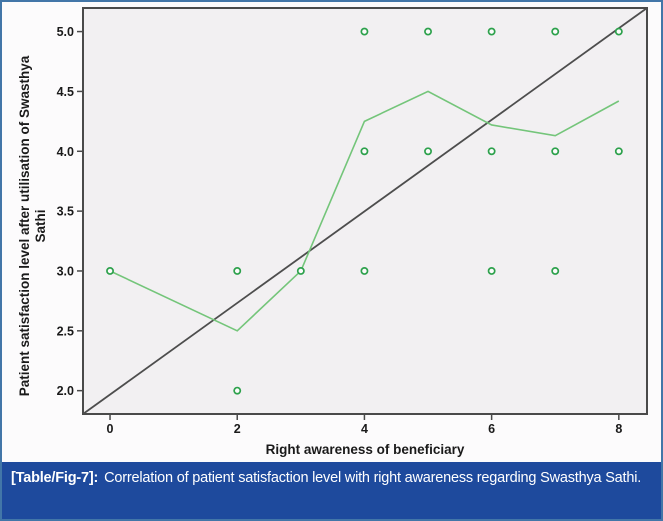 This screenshot has width=663, height=521. Describe the element at coordinates (55, 478) in the screenshot. I see `figure-caption-label: [Table/Fig-7]:` at that location.